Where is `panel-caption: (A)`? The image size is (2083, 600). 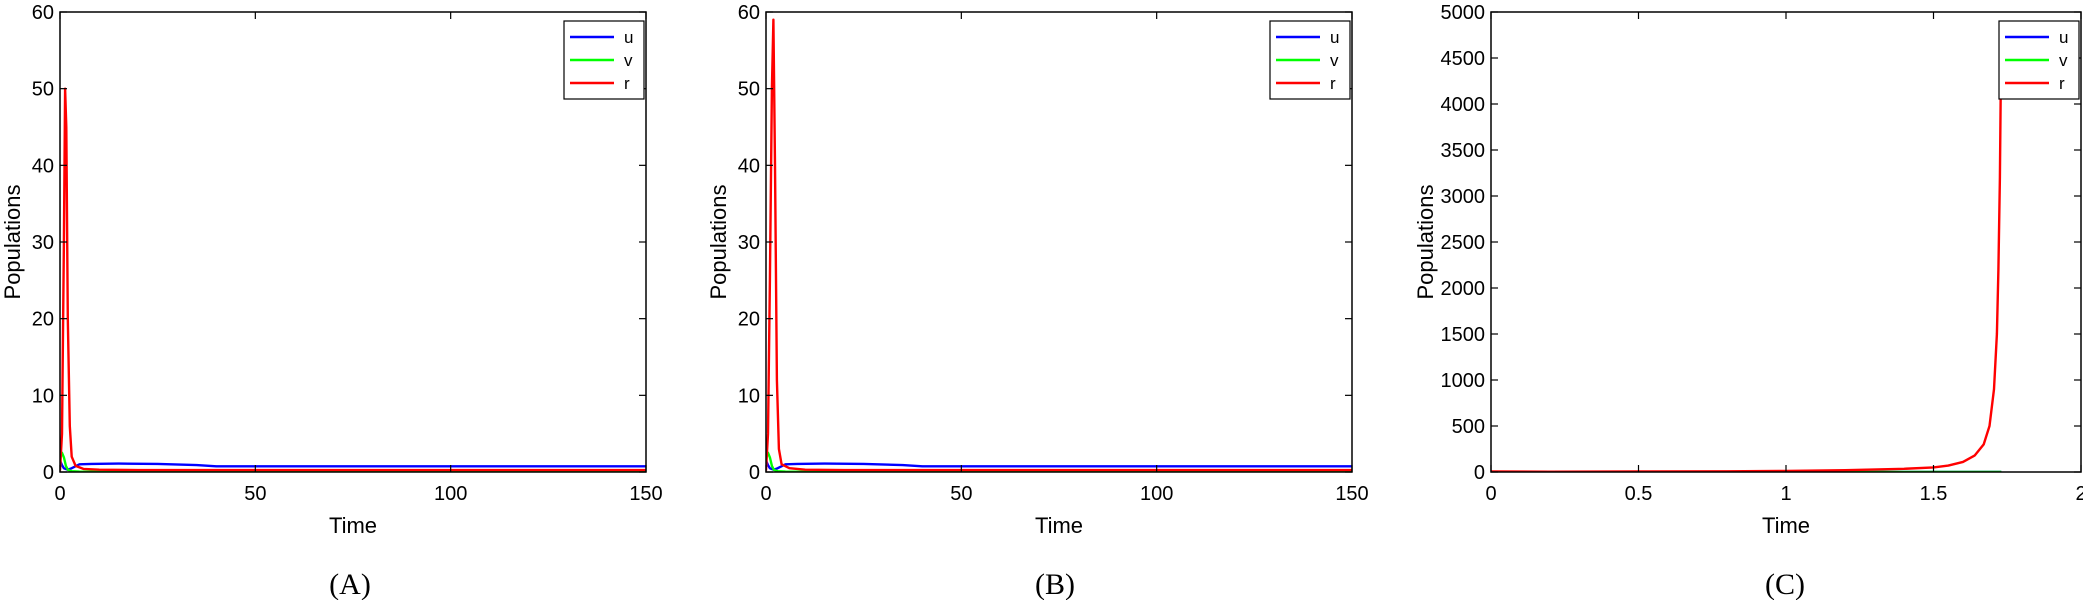 panel-caption: (A) is located at coordinates (350, 584).